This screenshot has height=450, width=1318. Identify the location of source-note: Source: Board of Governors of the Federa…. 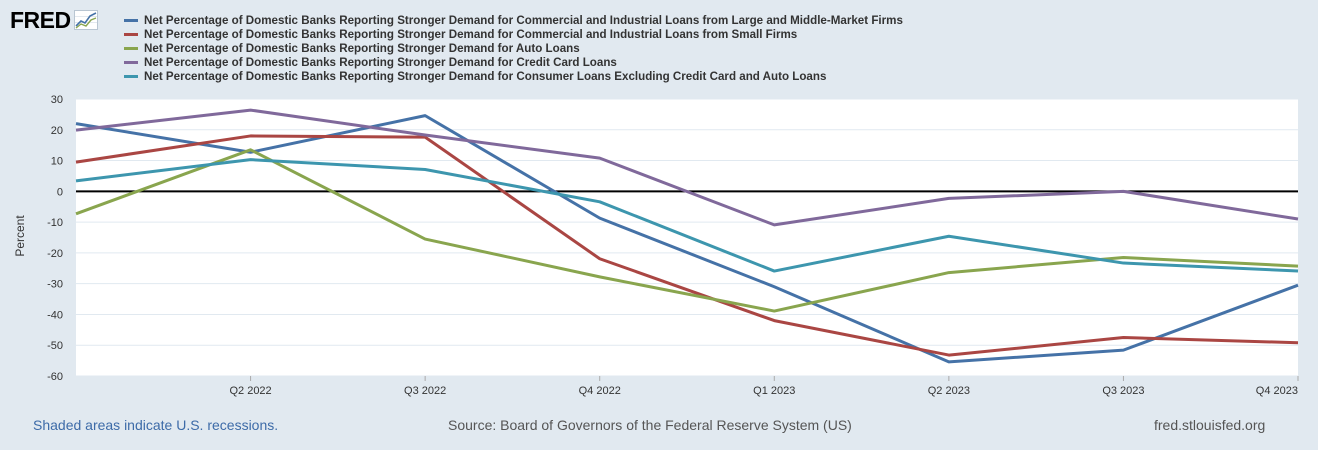
(650, 425).